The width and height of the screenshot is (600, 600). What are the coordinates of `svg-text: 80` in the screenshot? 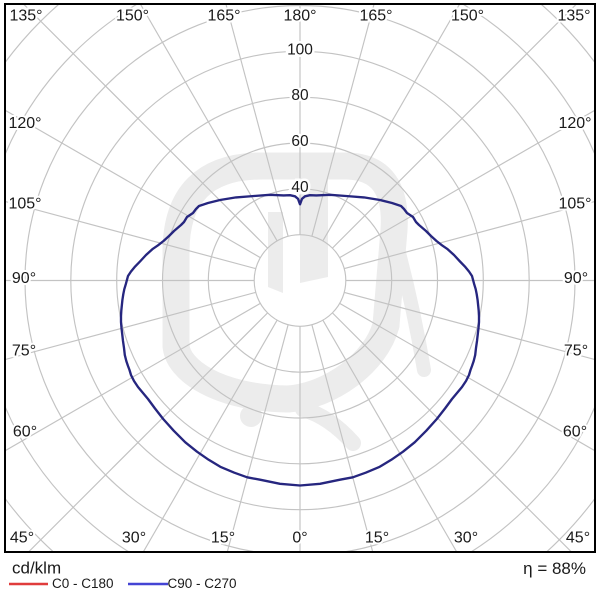 It's located at (300, 95).